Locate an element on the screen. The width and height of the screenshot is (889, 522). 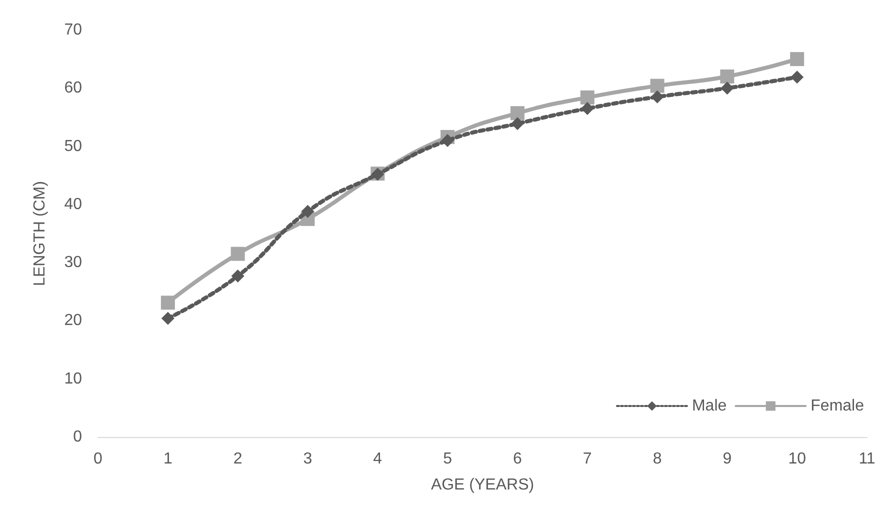
y-tick-label: 0 is located at coordinates (77, 437).